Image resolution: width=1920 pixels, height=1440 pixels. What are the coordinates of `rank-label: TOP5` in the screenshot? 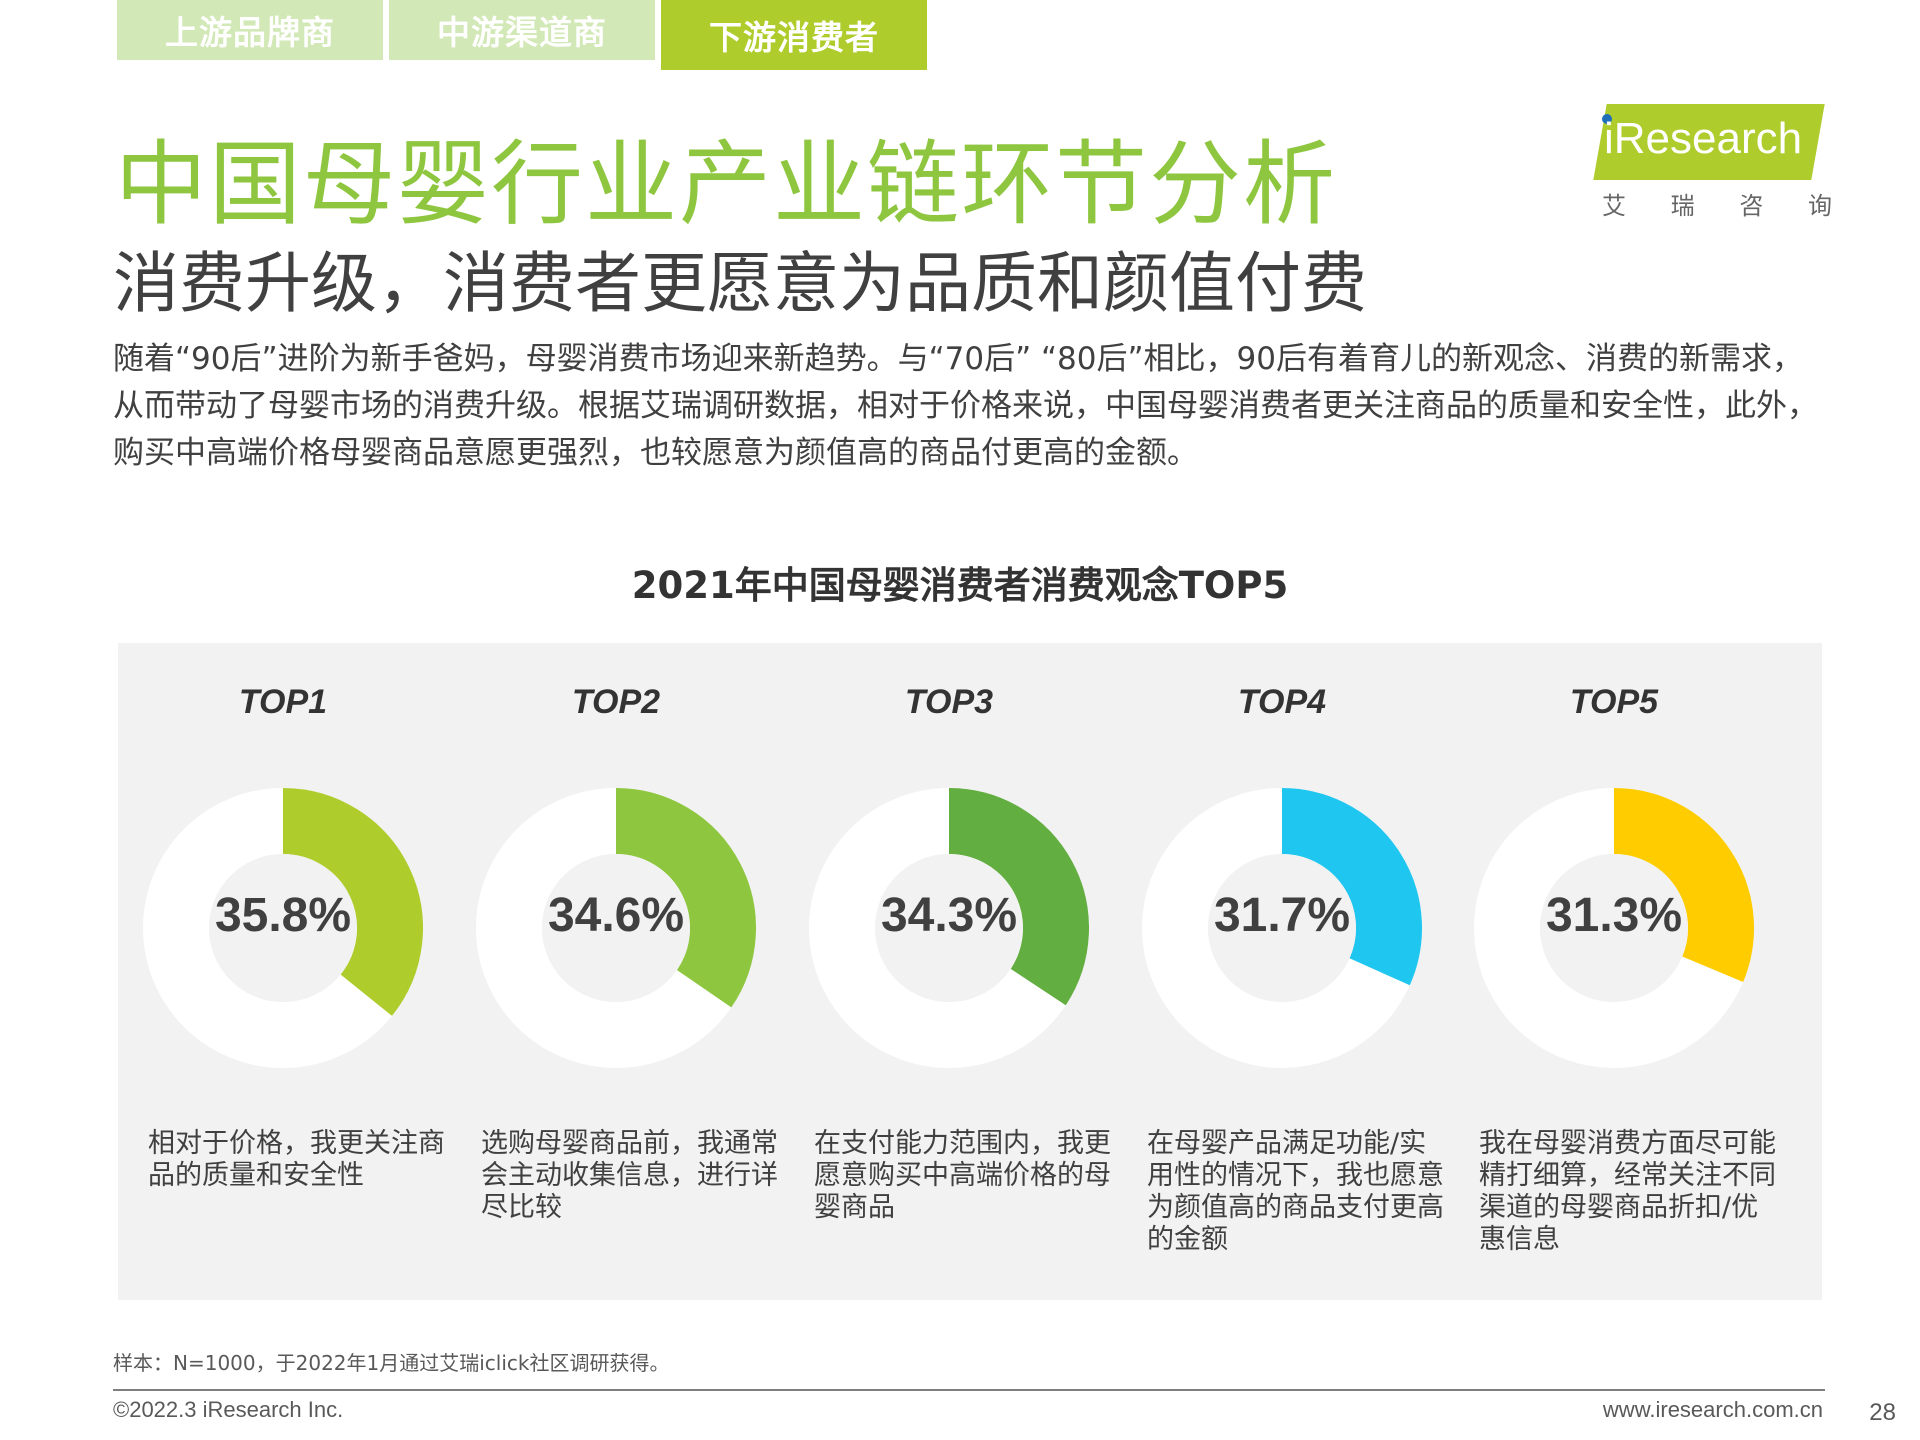 It's located at (1614, 702).